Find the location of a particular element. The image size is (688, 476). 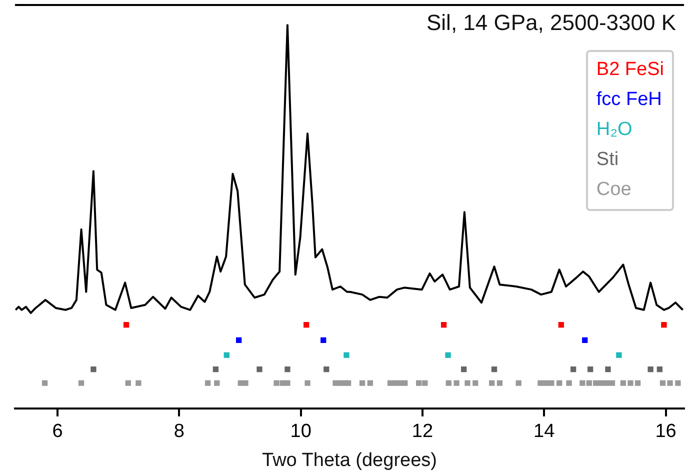

x-tick-label: 16 is located at coordinates (665, 431).